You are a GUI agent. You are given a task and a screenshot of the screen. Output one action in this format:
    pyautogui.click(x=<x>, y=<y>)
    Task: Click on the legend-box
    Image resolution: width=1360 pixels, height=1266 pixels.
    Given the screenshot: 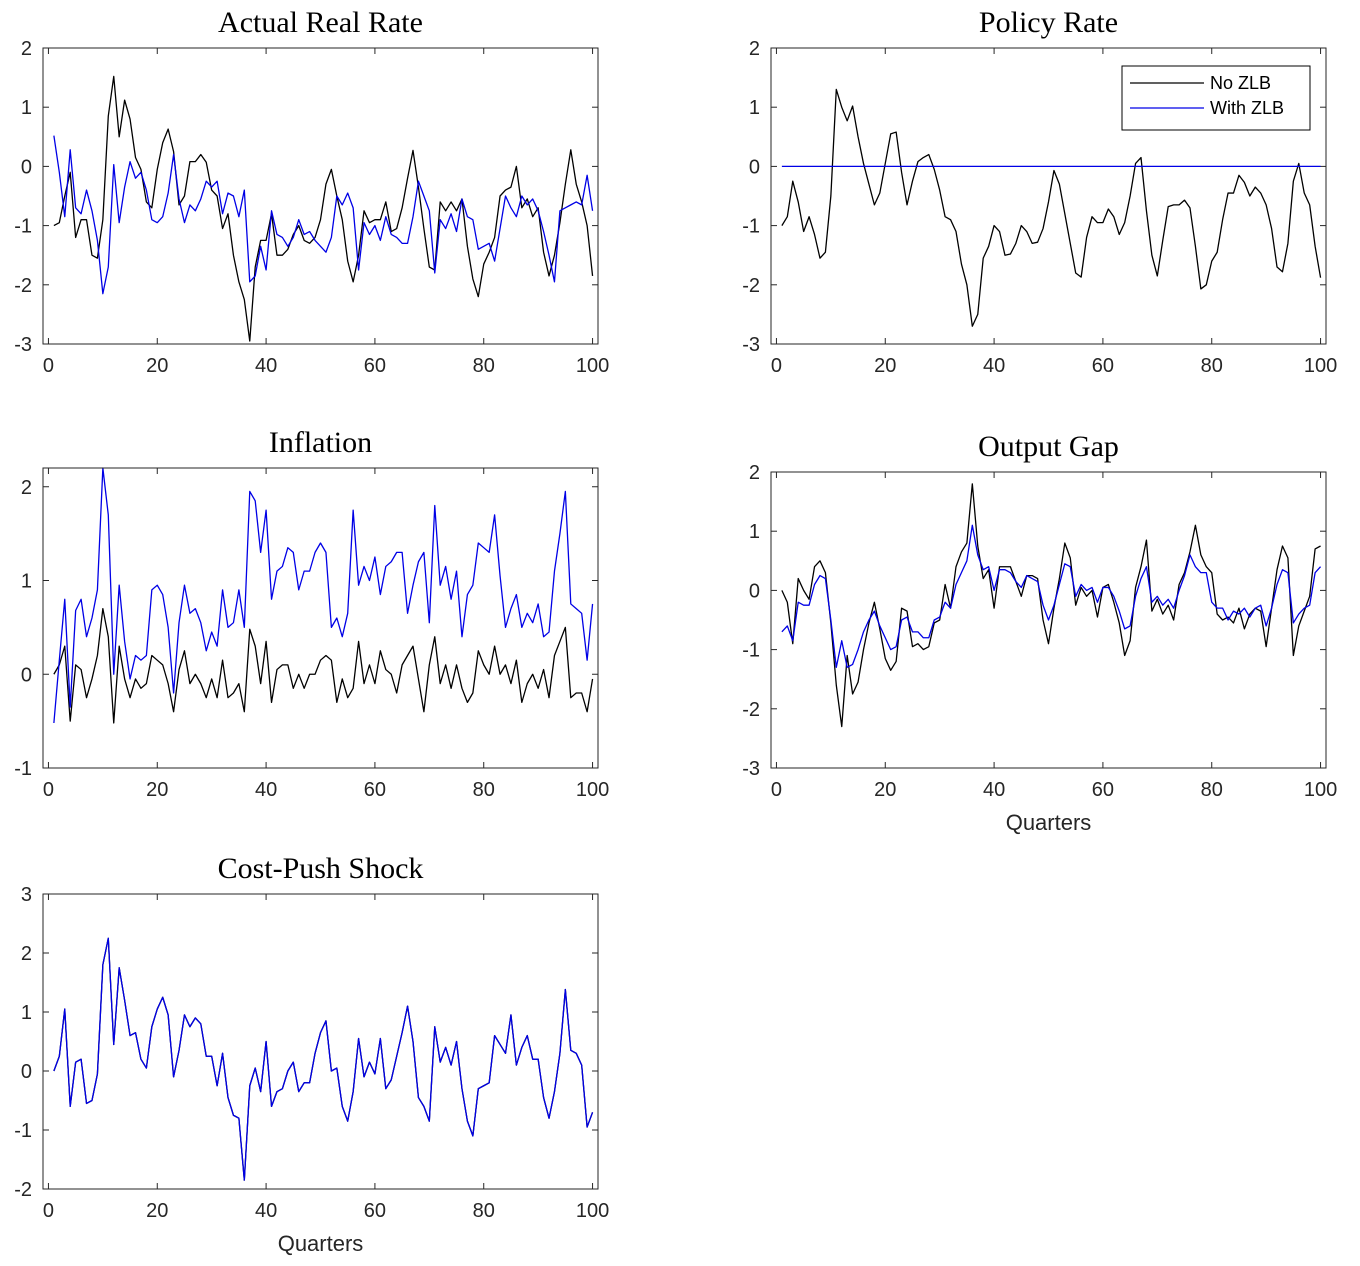 What is the action you would take?
    pyautogui.click(x=1216, y=98)
    